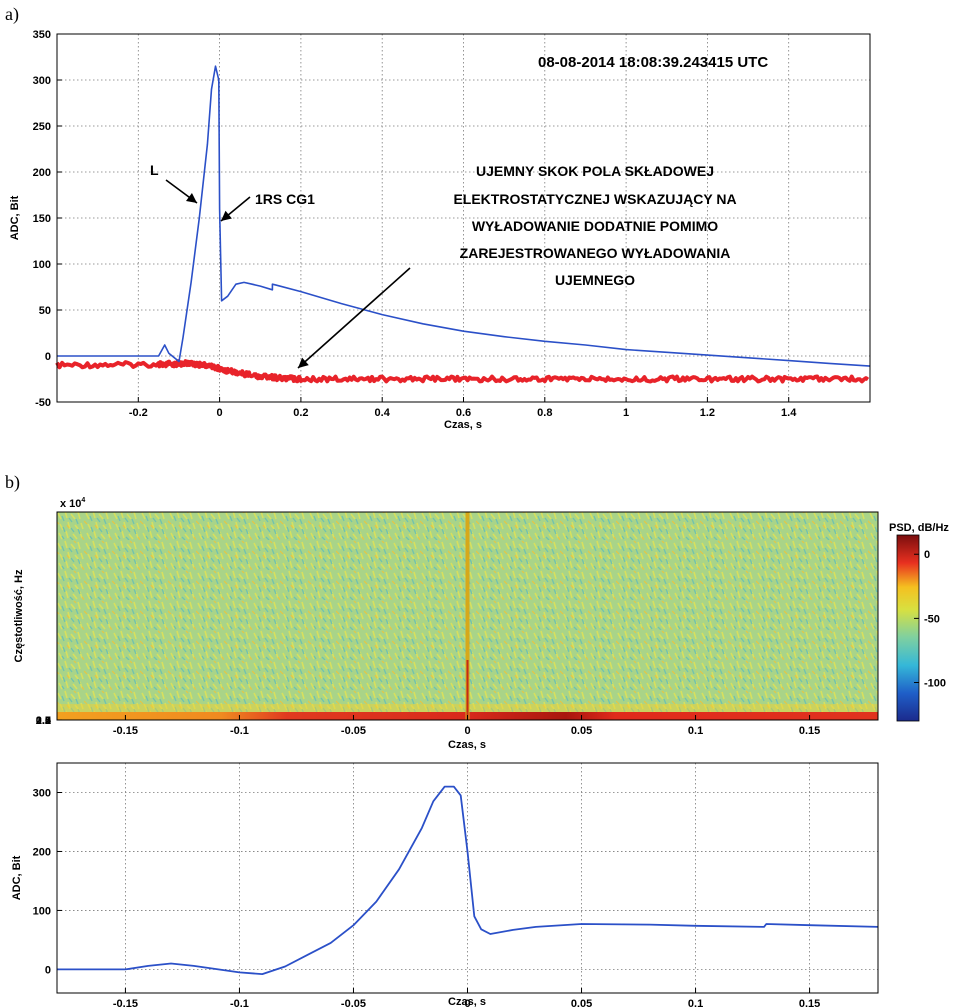 The height and width of the screenshot is (1008, 960). Describe the element at coordinates (125, 1003) in the screenshot. I see `panel-c-x-tick-label: -0.15` at that location.